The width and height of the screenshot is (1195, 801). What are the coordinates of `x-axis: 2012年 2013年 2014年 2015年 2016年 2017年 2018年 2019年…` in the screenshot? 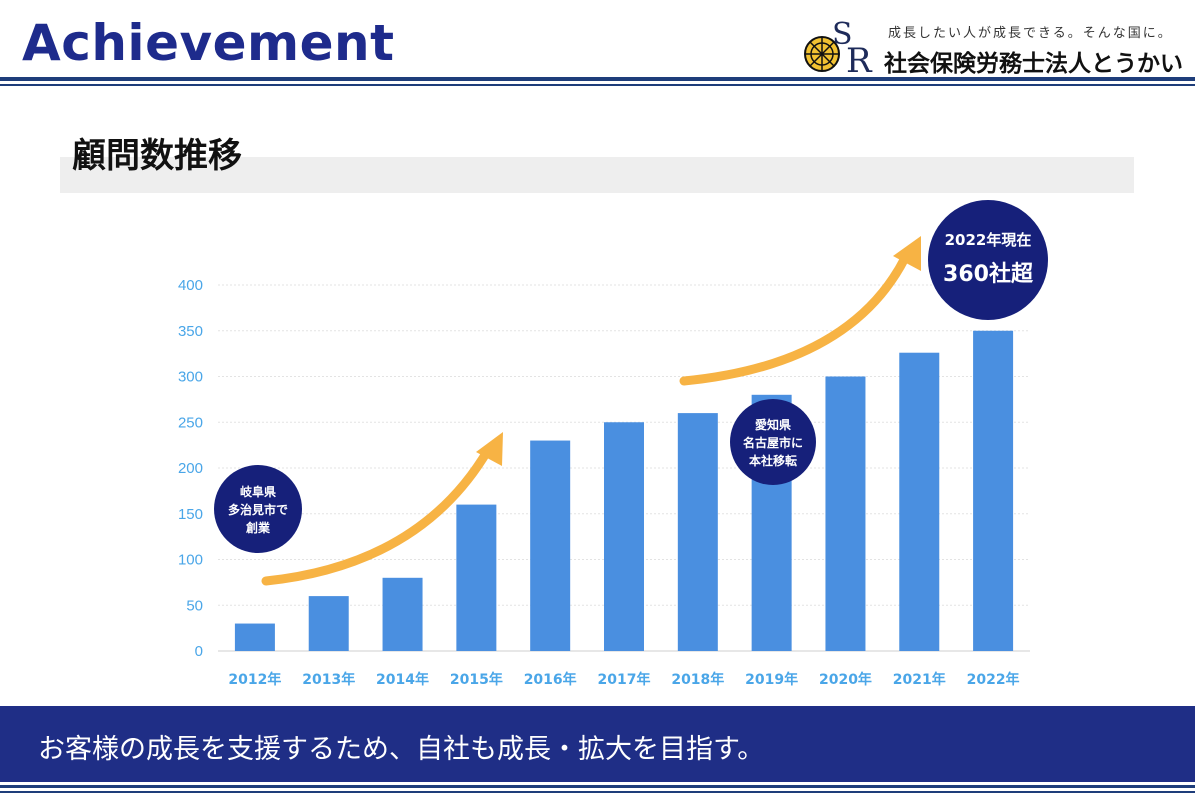 It's located at (623, 679).